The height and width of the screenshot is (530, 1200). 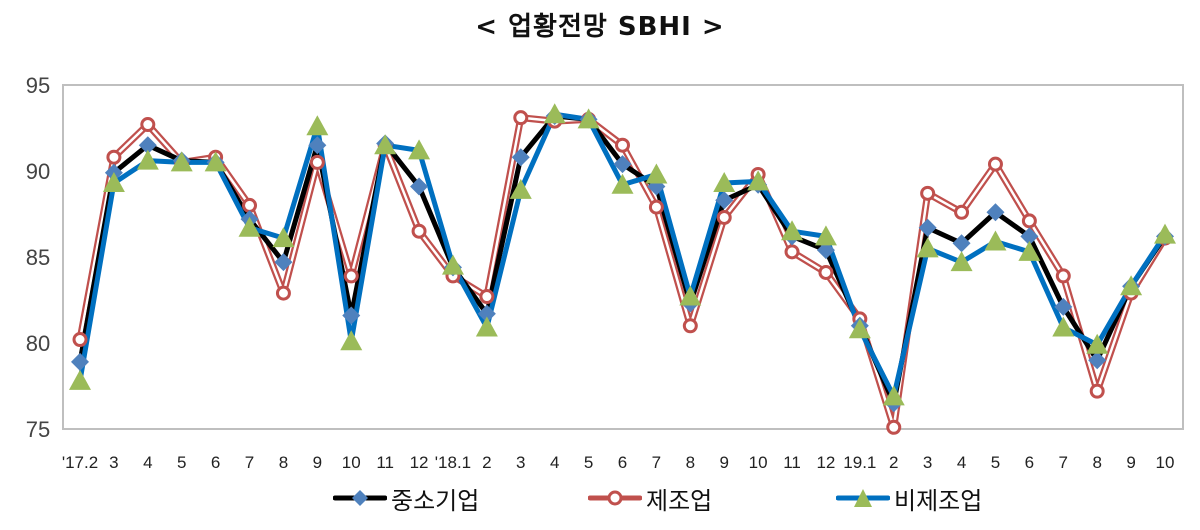 I want to click on y-tick-label: 80, so click(x=38, y=343).